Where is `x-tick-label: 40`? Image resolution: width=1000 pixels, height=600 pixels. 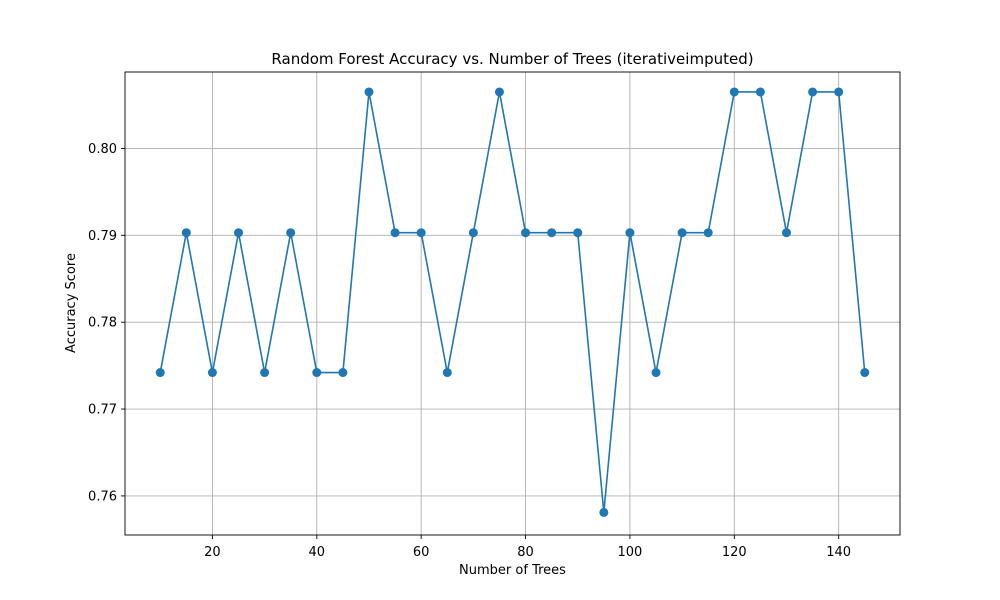
x-tick-label: 40 is located at coordinates (317, 552).